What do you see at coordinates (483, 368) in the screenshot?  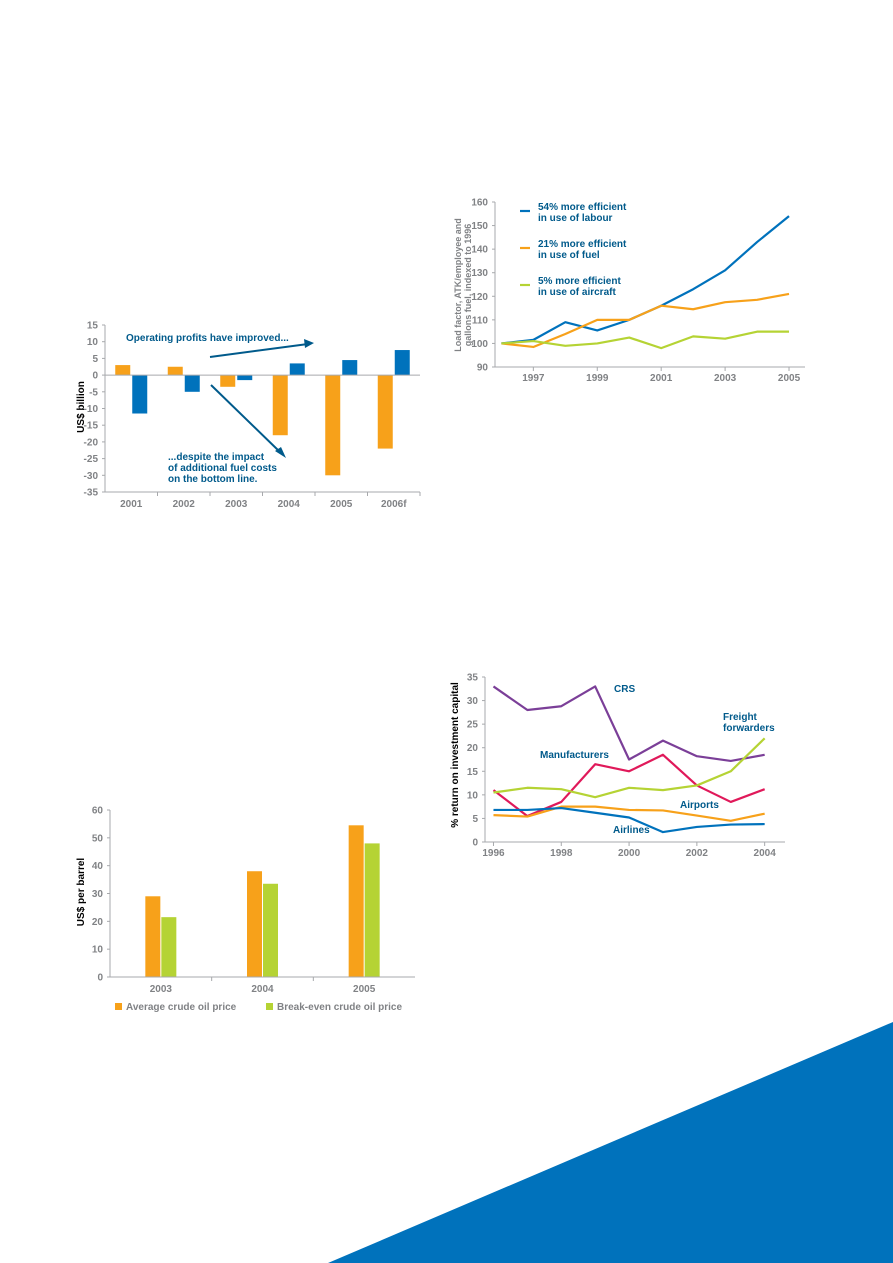 I see `y-tick-label: 90` at bounding box center [483, 368].